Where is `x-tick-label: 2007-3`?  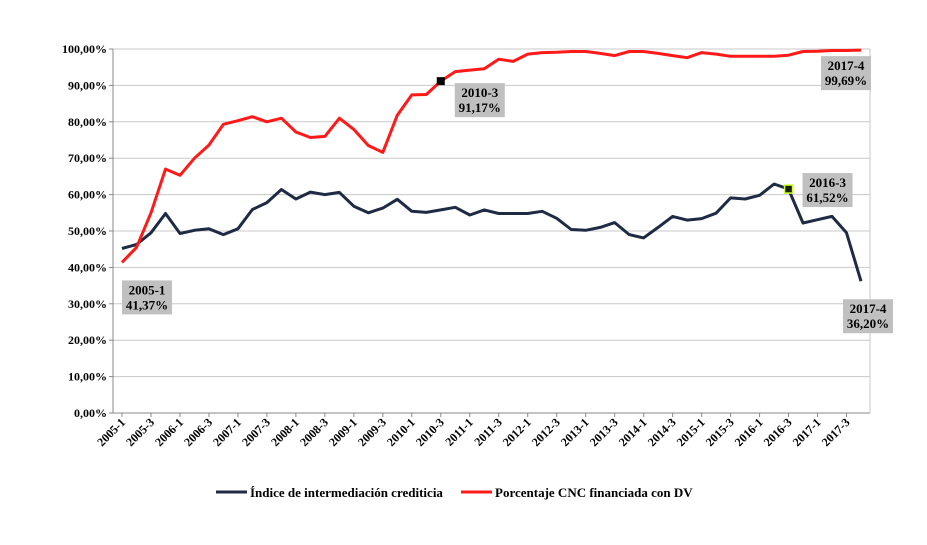 x-tick-label: 2007-3 is located at coordinates (256, 432).